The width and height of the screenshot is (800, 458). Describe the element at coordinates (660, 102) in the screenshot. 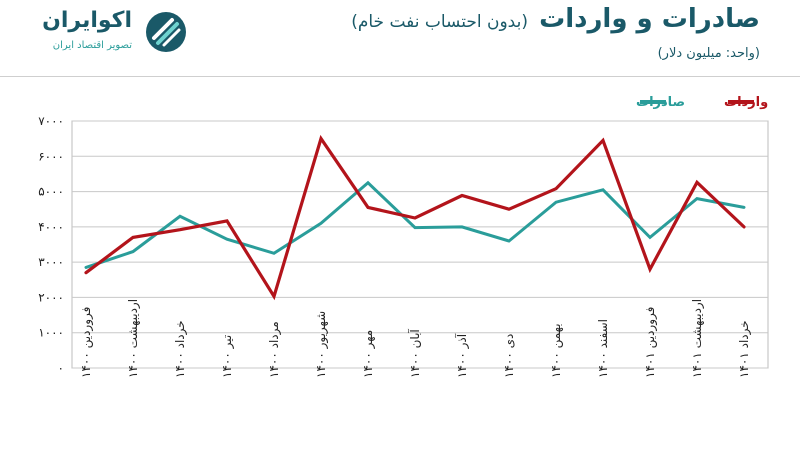

I see `legend-label-exports: صادرات` at that location.